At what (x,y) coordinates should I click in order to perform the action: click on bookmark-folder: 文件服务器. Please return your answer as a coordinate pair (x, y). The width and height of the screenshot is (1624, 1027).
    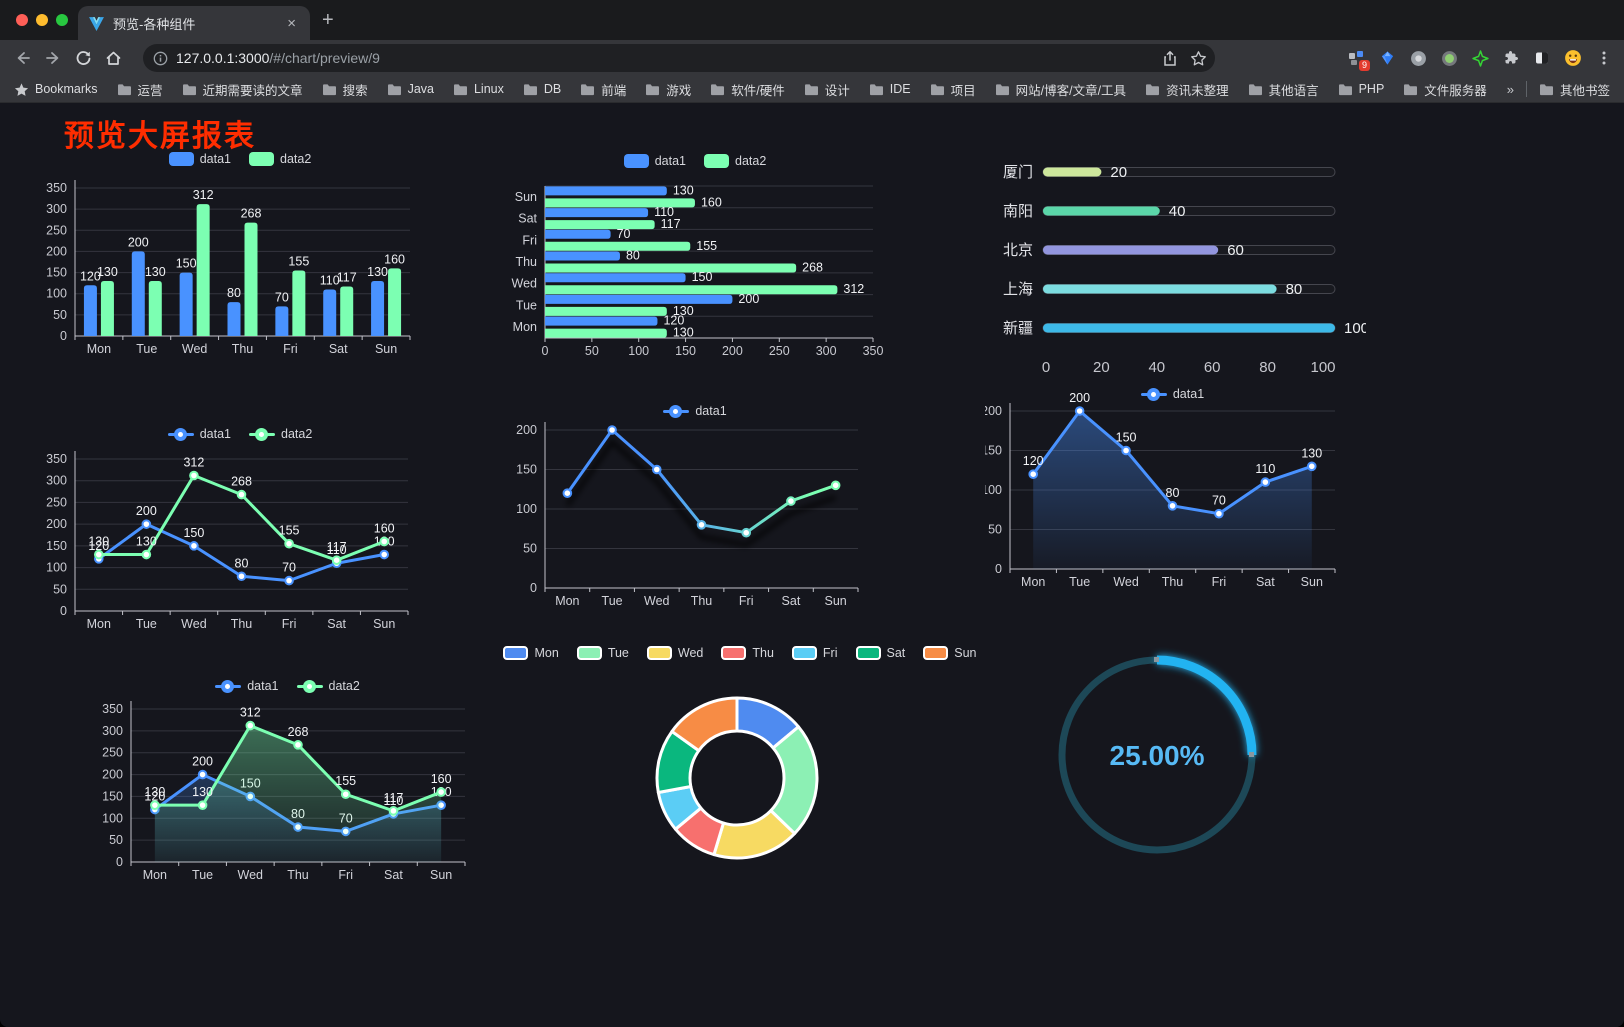
    Looking at the image, I should click on (1445, 89).